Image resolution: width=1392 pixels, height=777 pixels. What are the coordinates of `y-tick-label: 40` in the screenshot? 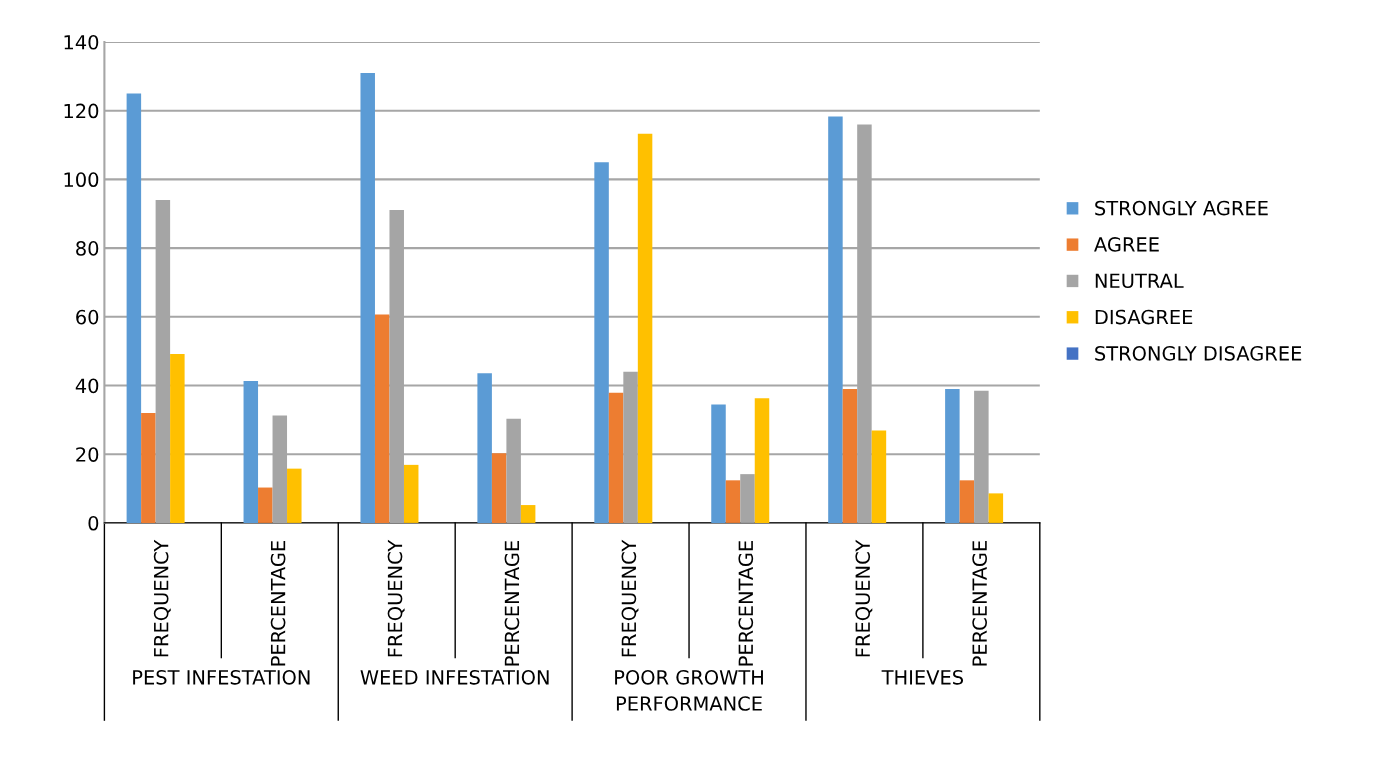 It's located at (87, 386).